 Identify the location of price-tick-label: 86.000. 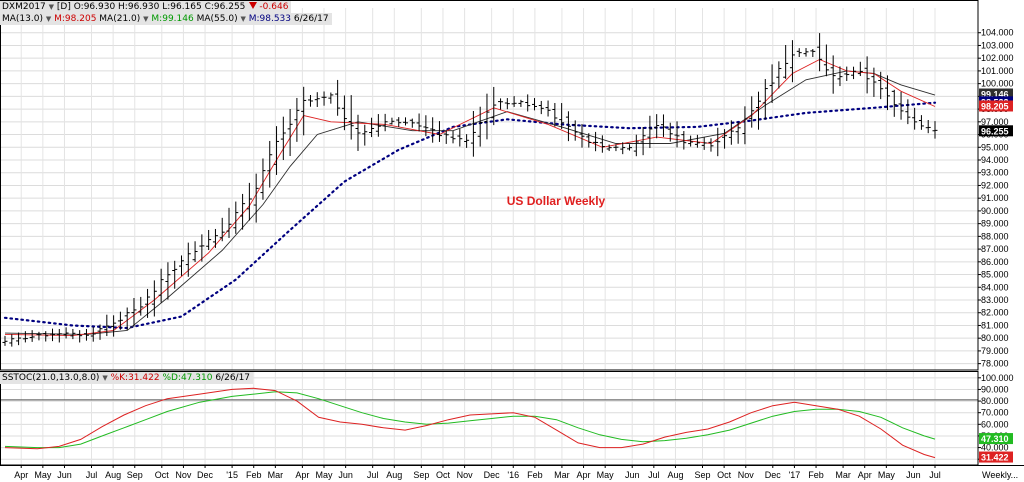
(995, 262).